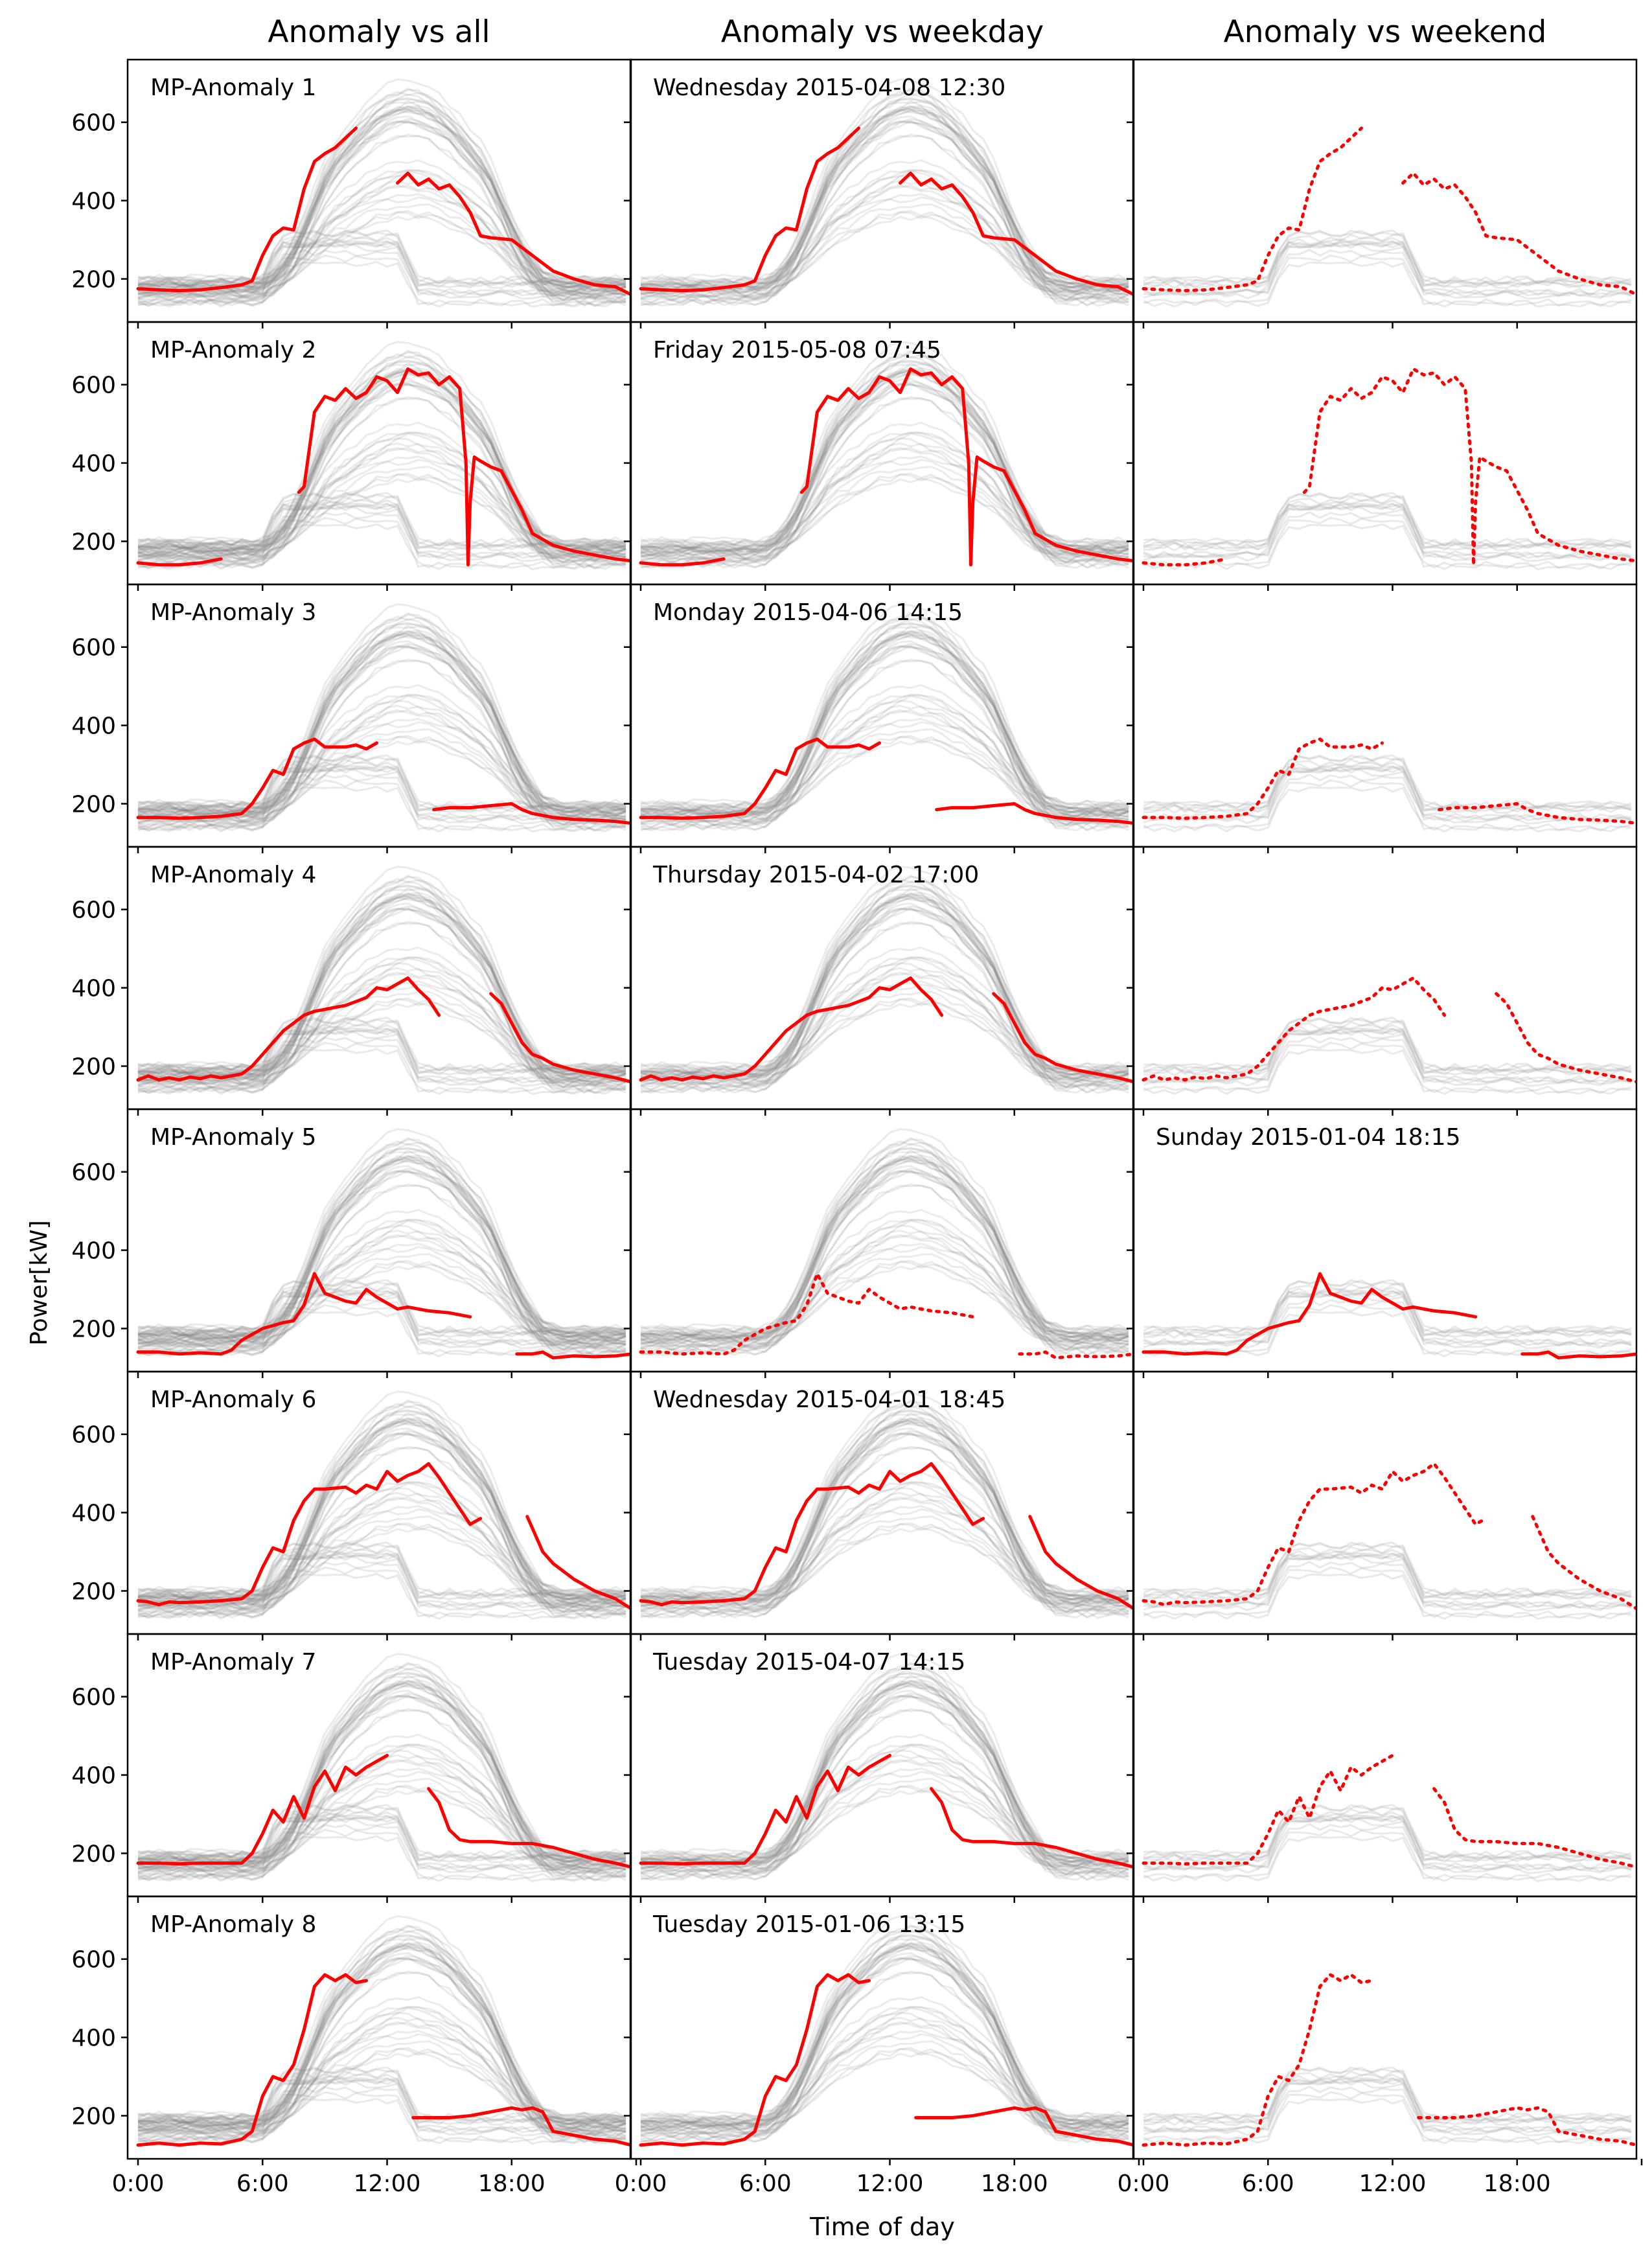 This screenshot has width=1652, height=2256. What do you see at coordinates (511, 2183) in the screenshot?
I see `x-tick-label: 18:00` at bounding box center [511, 2183].